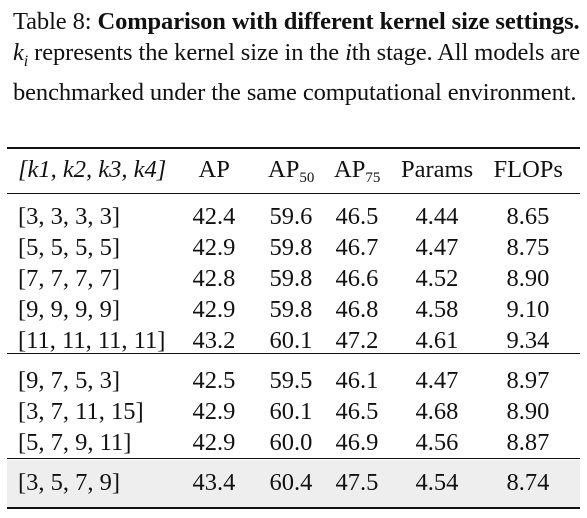 This screenshot has width=587, height=518. I want to click on row-ap75: 47.2, so click(357, 340).